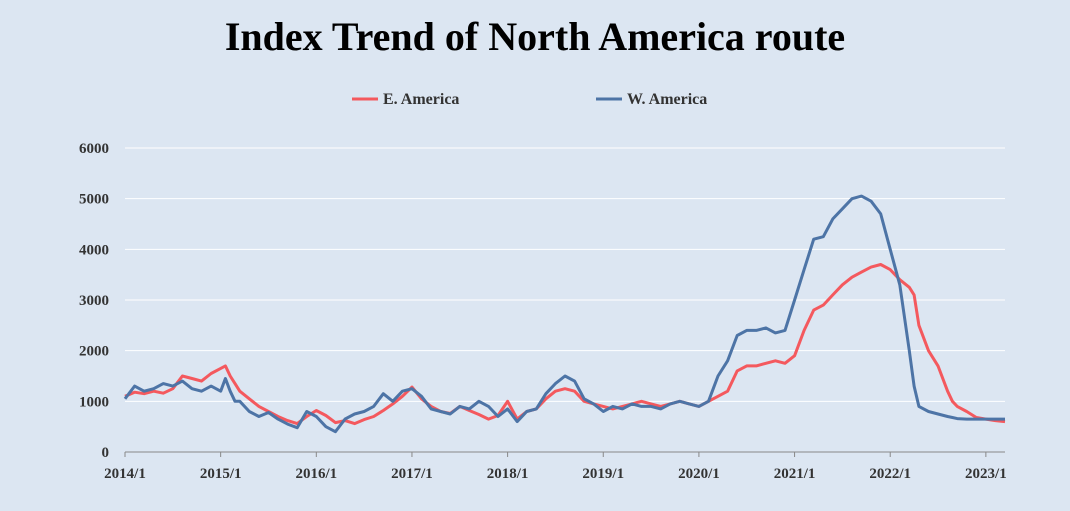 Image resolution: width=1070 pixels, height=511 pixels. I want to click on x-tick-label: 2014/1, so click(125, 474).